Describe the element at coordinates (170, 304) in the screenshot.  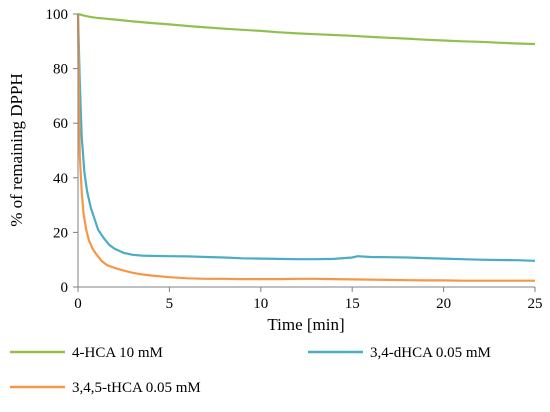
I see `x-tick-label: 5` at that location.